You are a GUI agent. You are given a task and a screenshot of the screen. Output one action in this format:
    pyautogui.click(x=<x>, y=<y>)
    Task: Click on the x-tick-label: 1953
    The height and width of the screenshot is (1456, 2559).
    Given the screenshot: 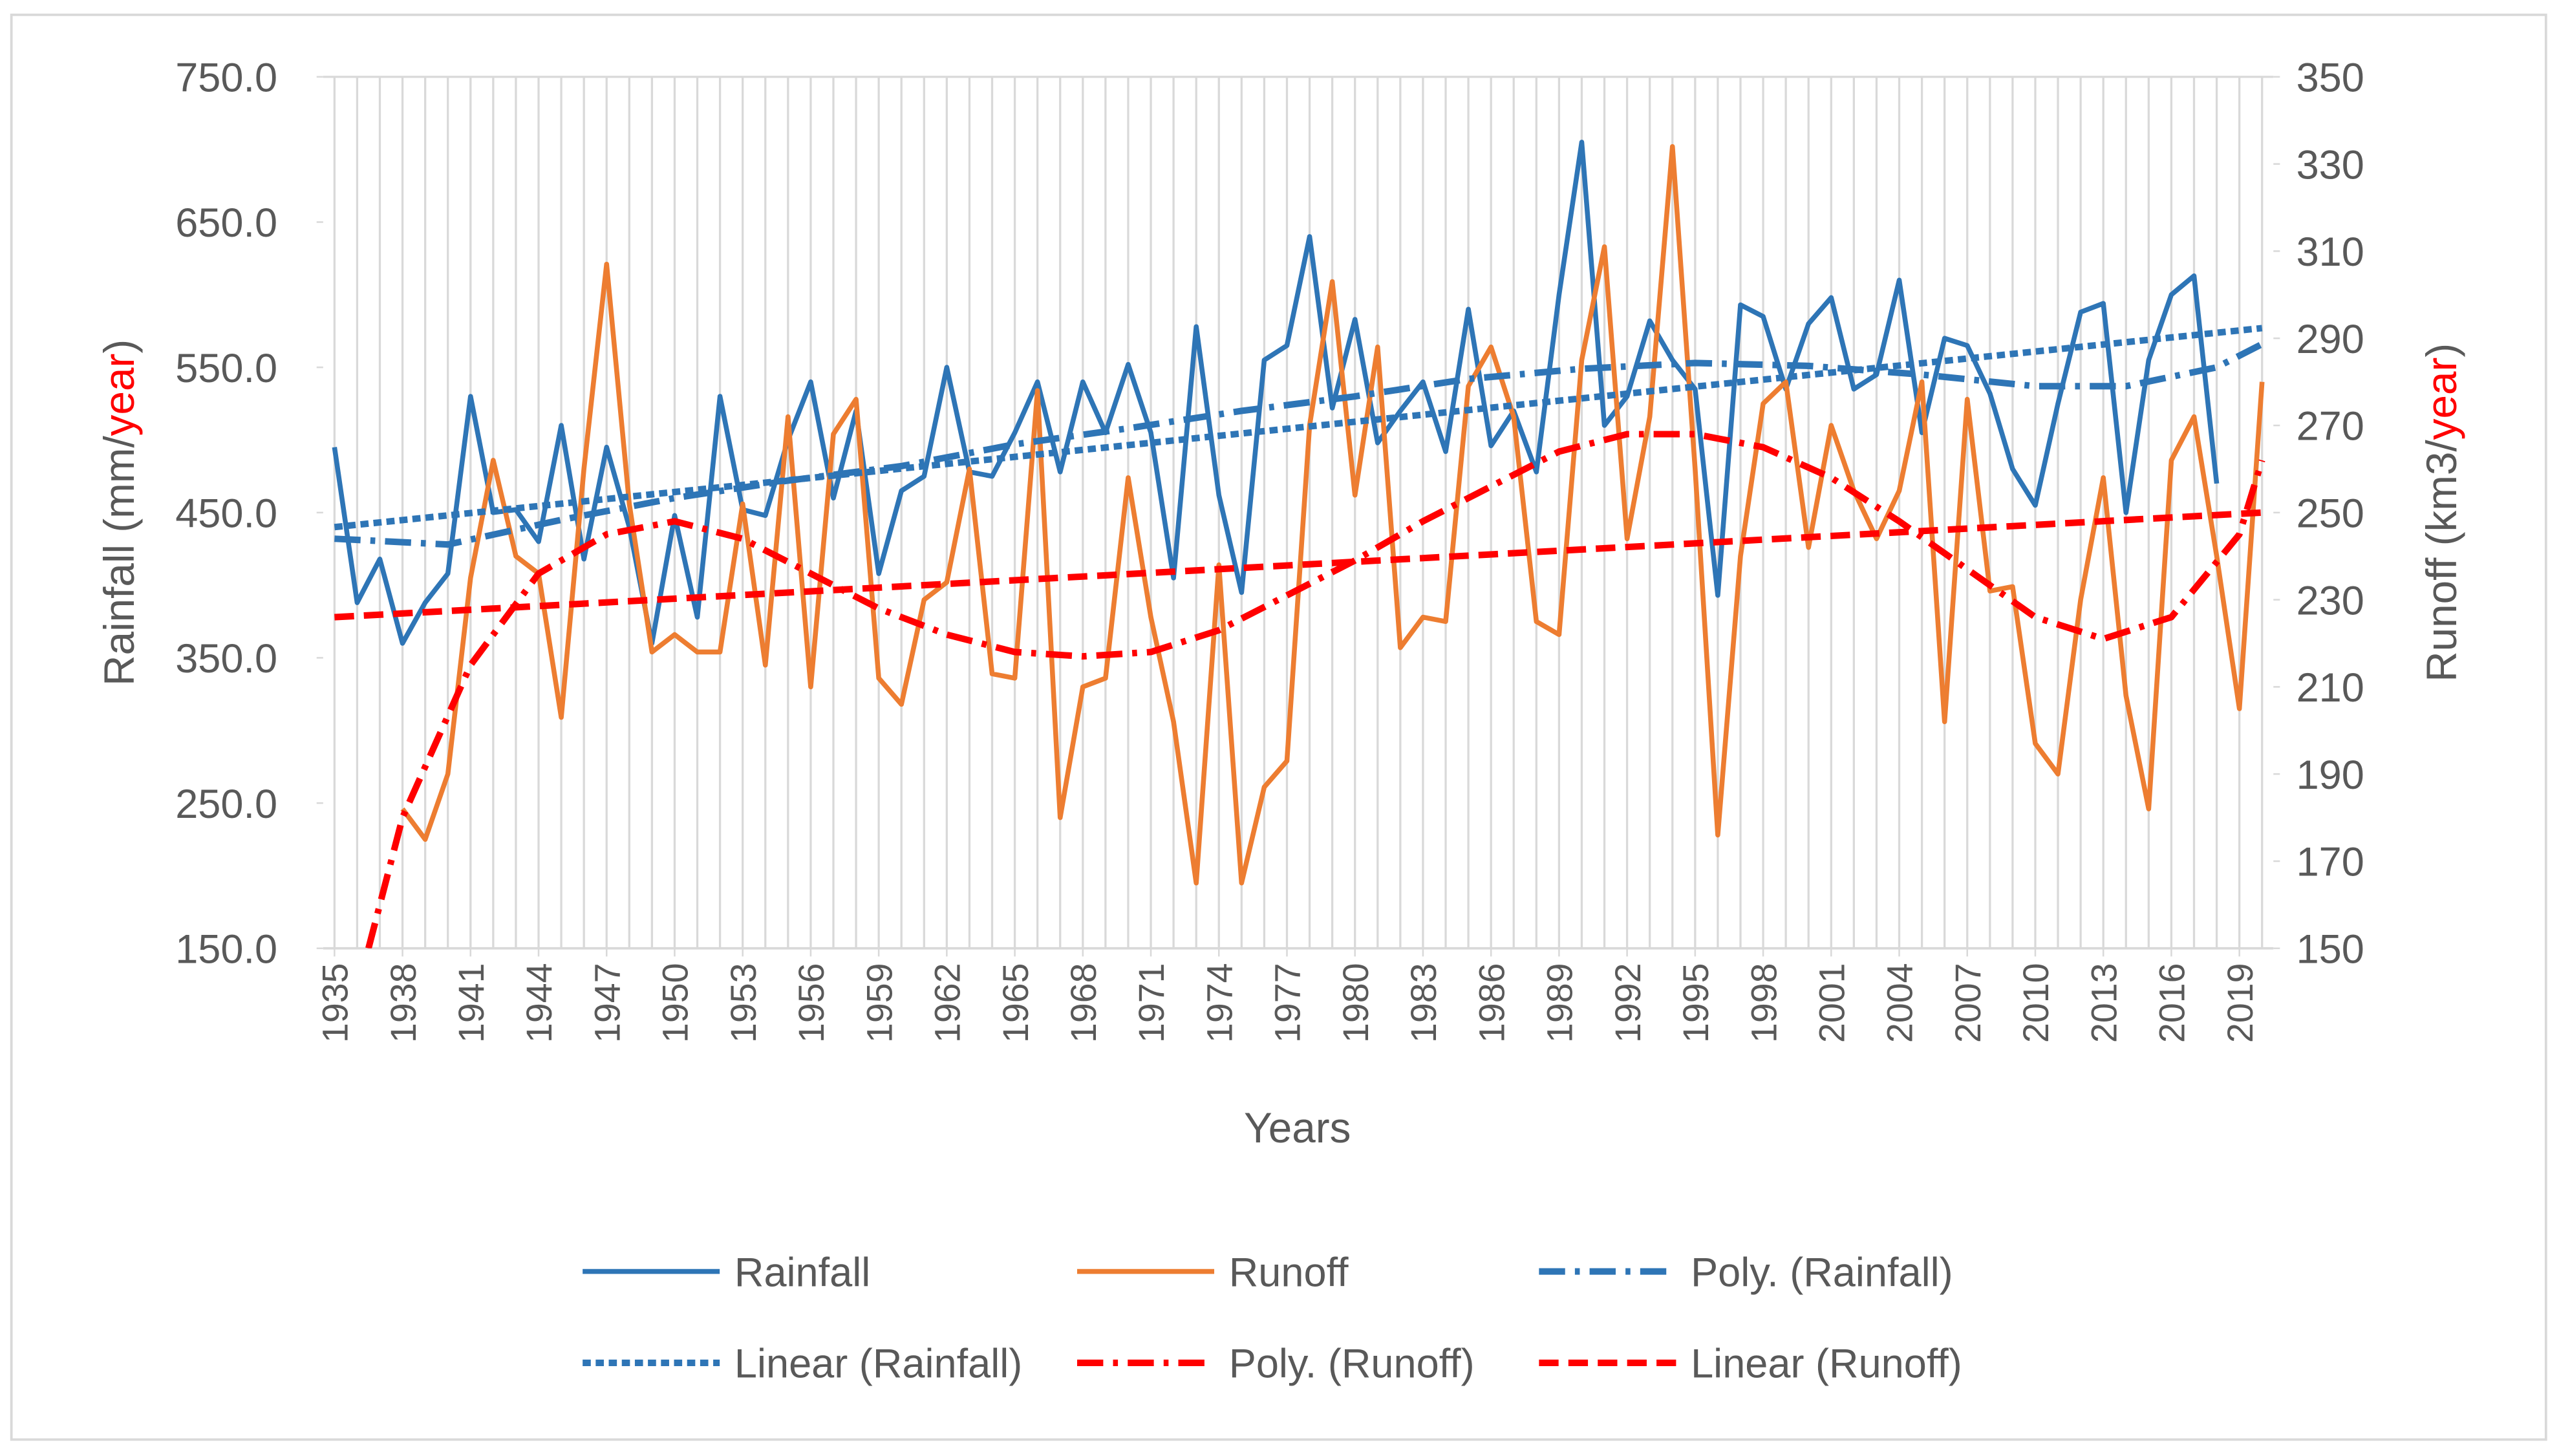 What is the action you would take?
    pyautogui.click(x=743, y=1003)
    